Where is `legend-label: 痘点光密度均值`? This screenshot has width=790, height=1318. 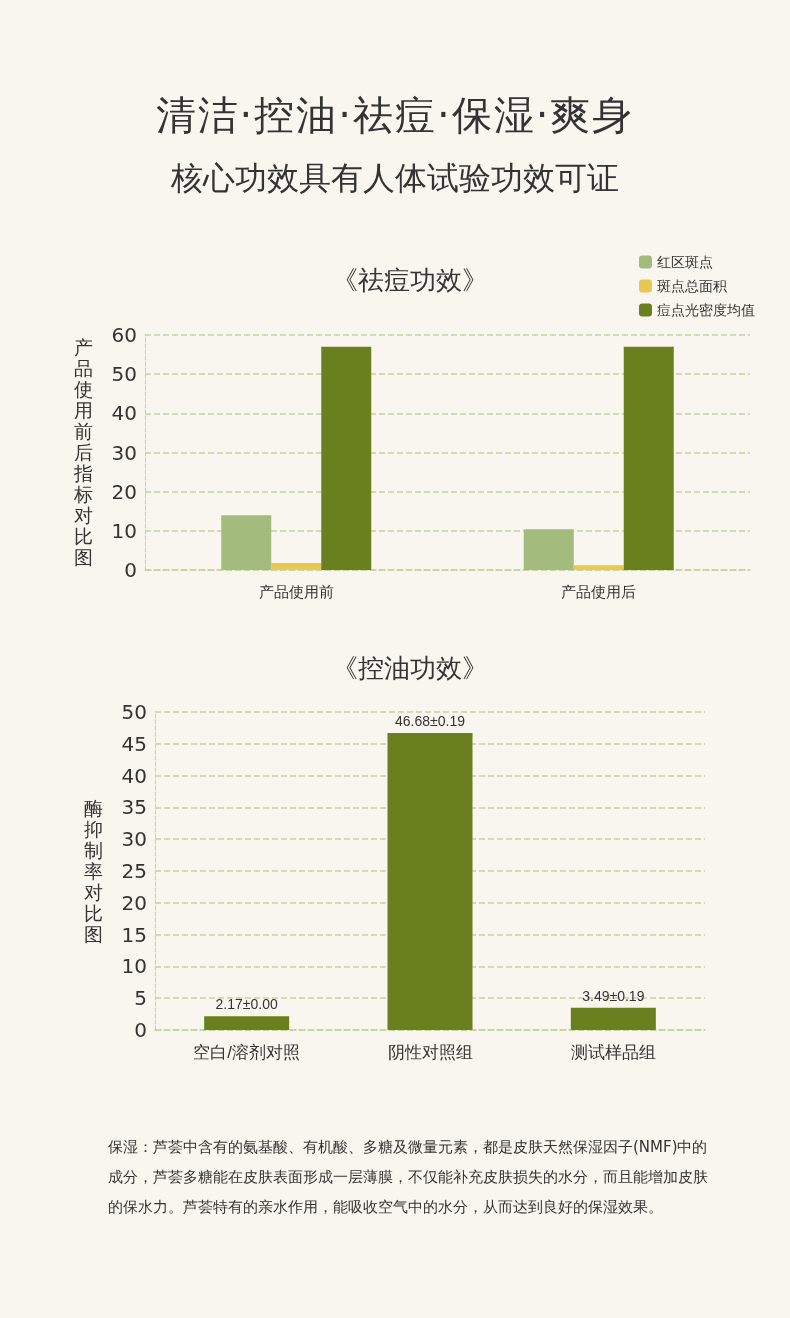 legend-label: 痘点光密度均值 is located at coordinates (706, 310).